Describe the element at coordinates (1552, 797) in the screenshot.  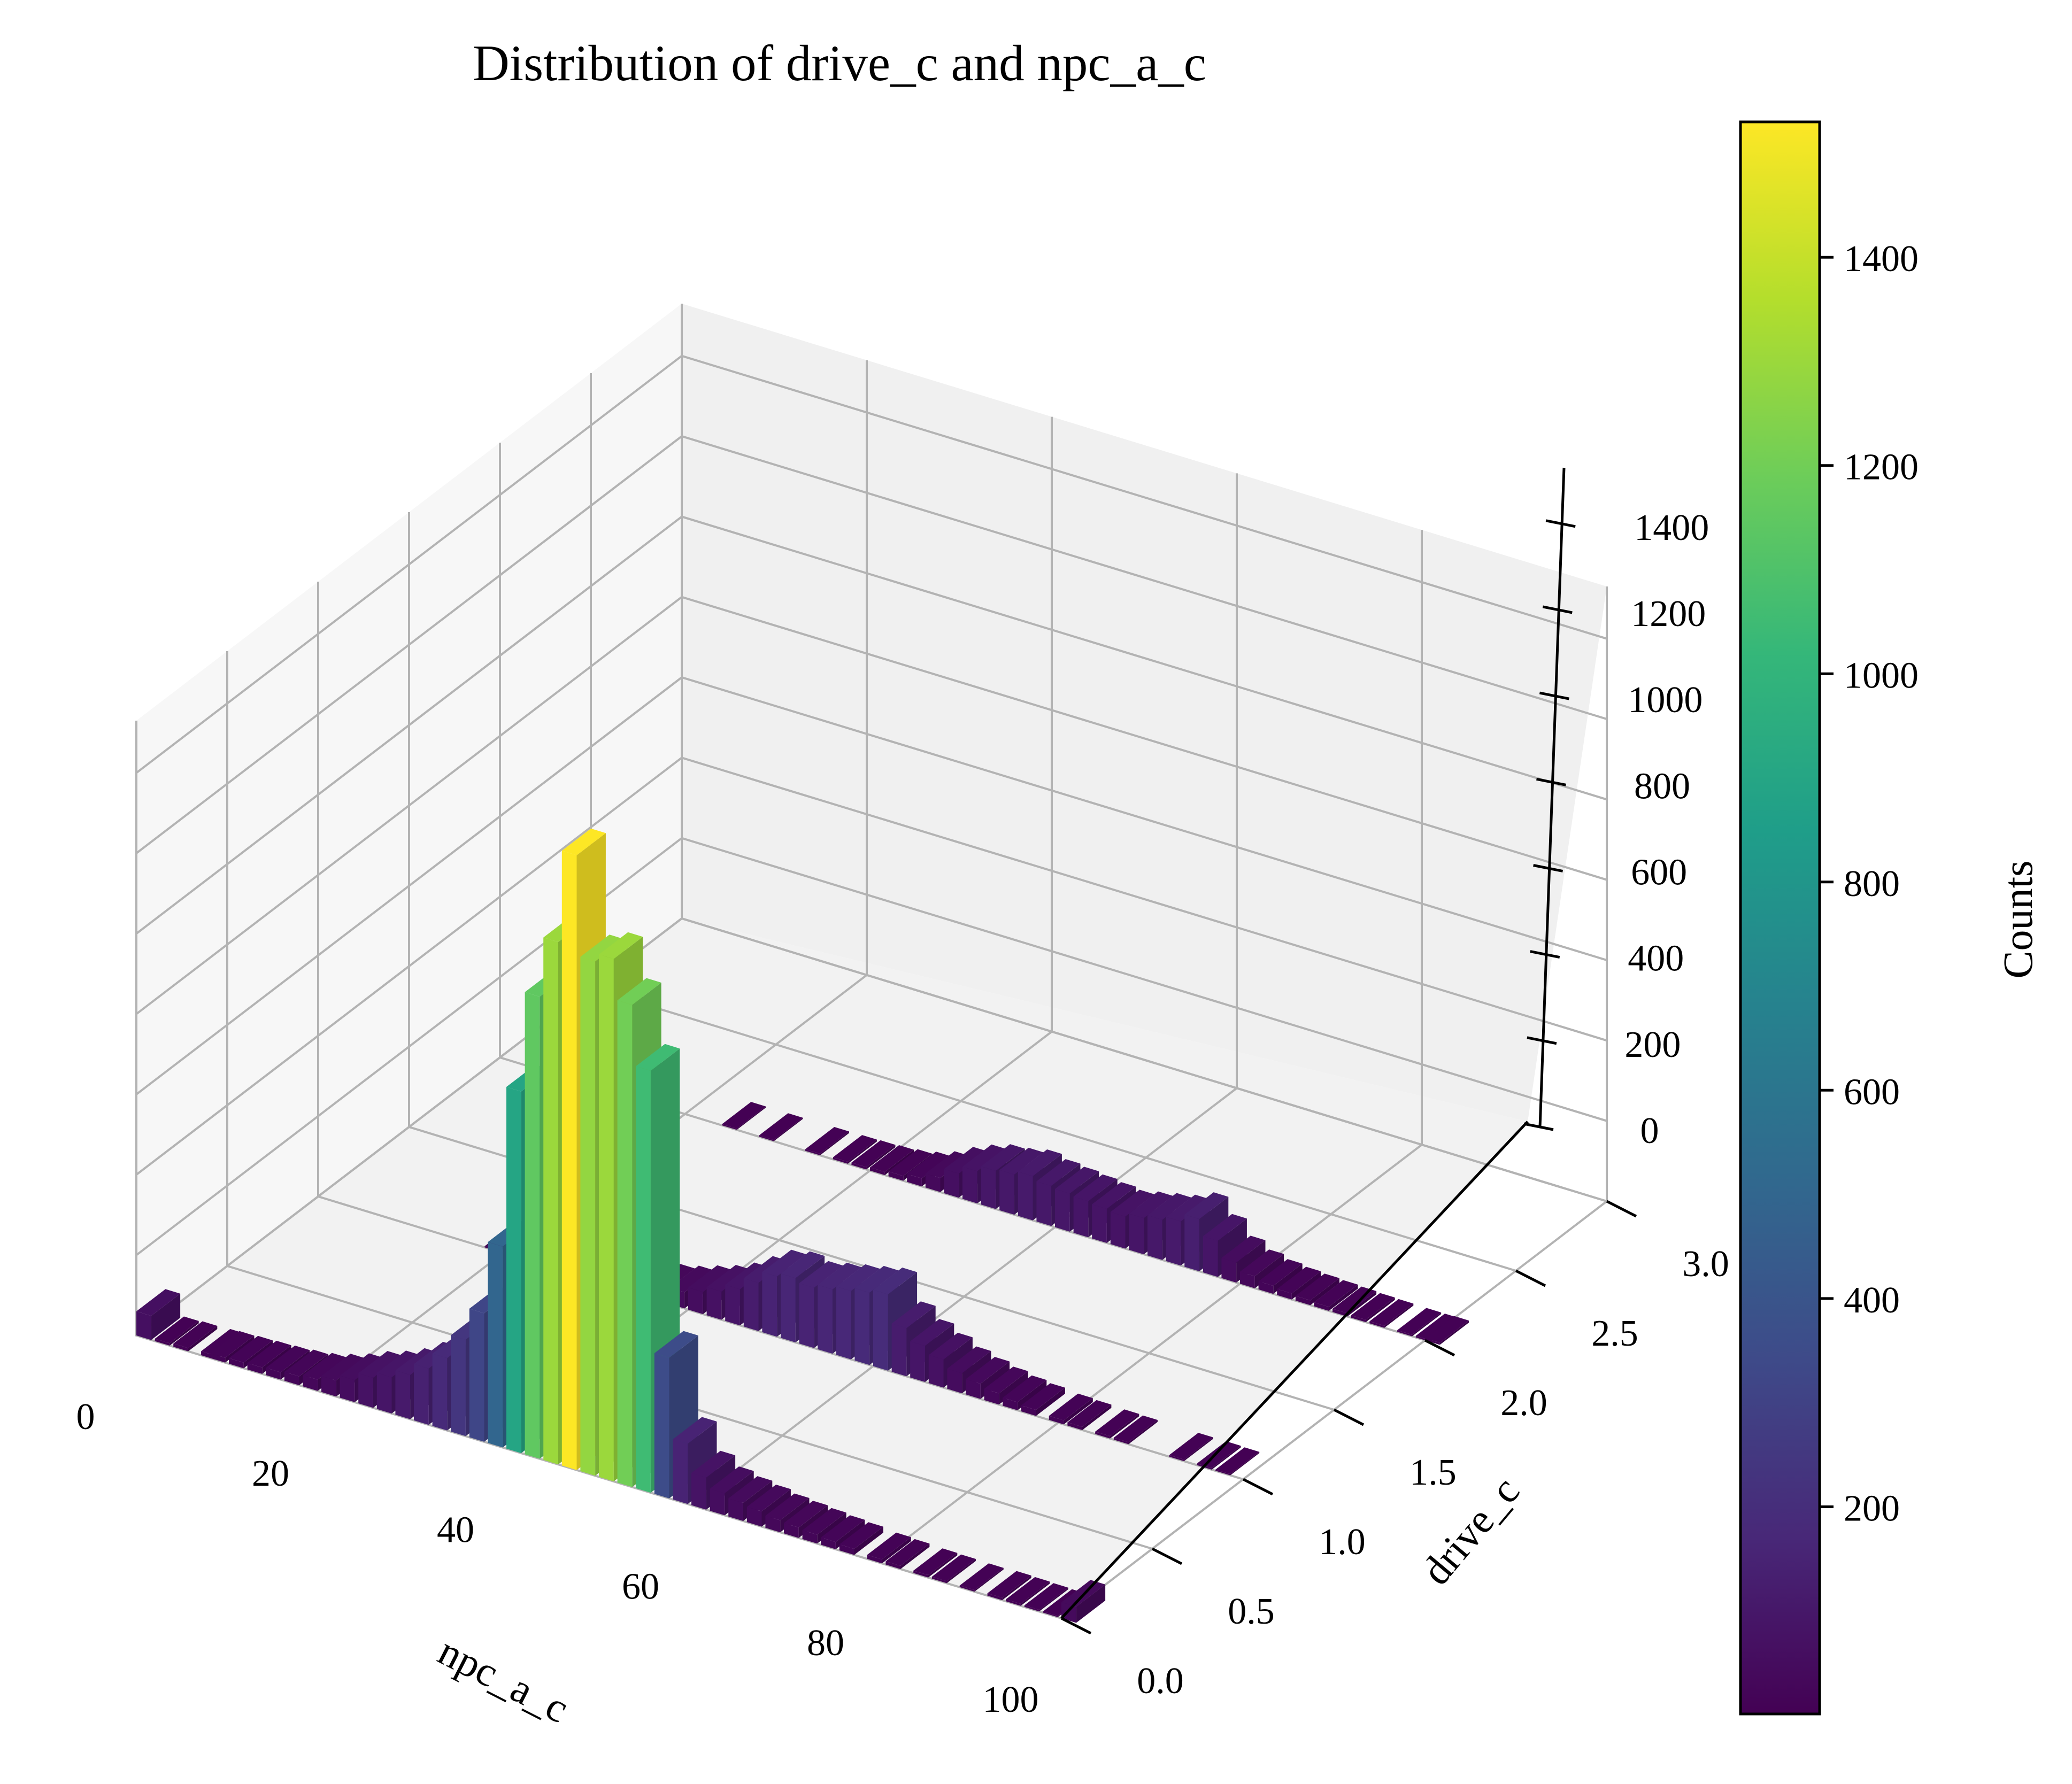
I see `z-axis-line` at that location.